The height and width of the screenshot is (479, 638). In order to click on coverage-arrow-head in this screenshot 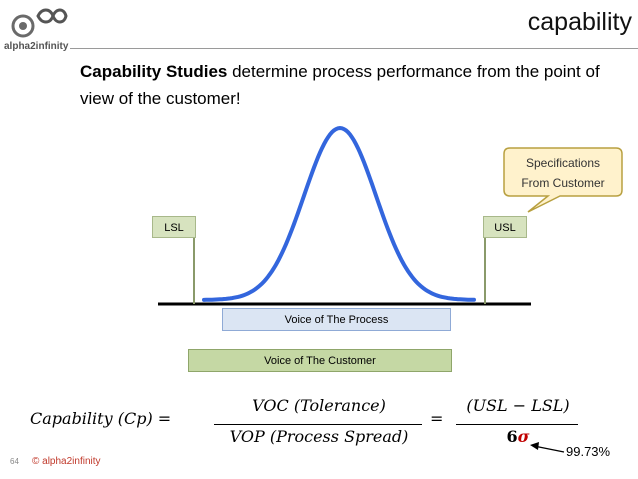, I will do `click(534, 446)`.